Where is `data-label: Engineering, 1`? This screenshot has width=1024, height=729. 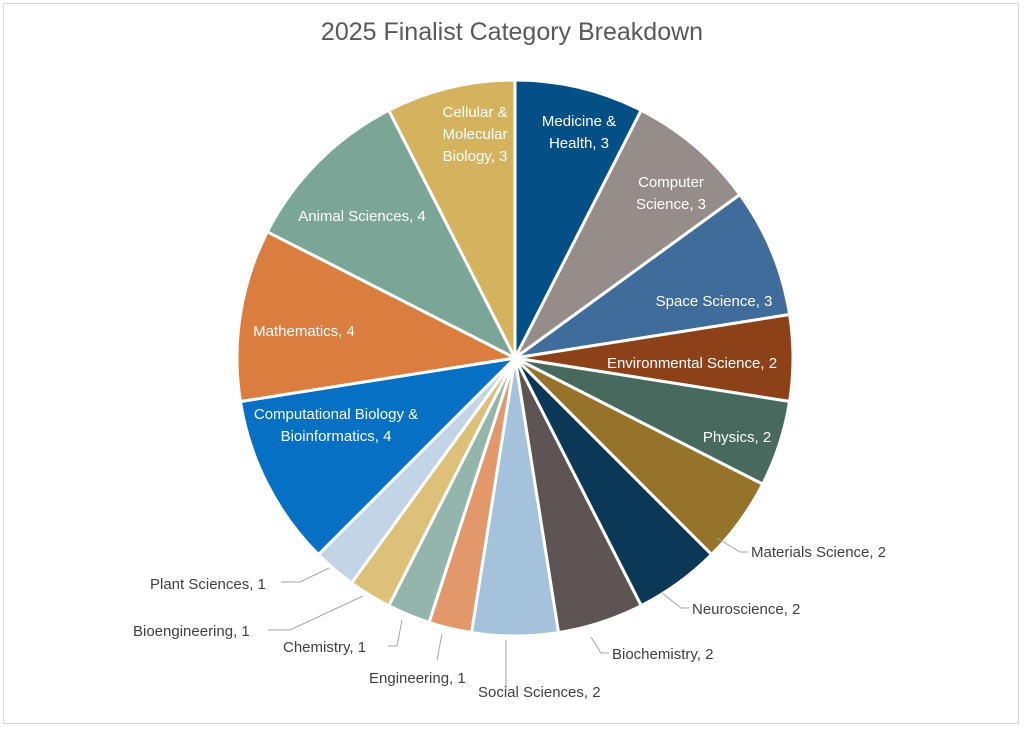 data-label: Engineering, 1 is located at coordinates (417, 678).